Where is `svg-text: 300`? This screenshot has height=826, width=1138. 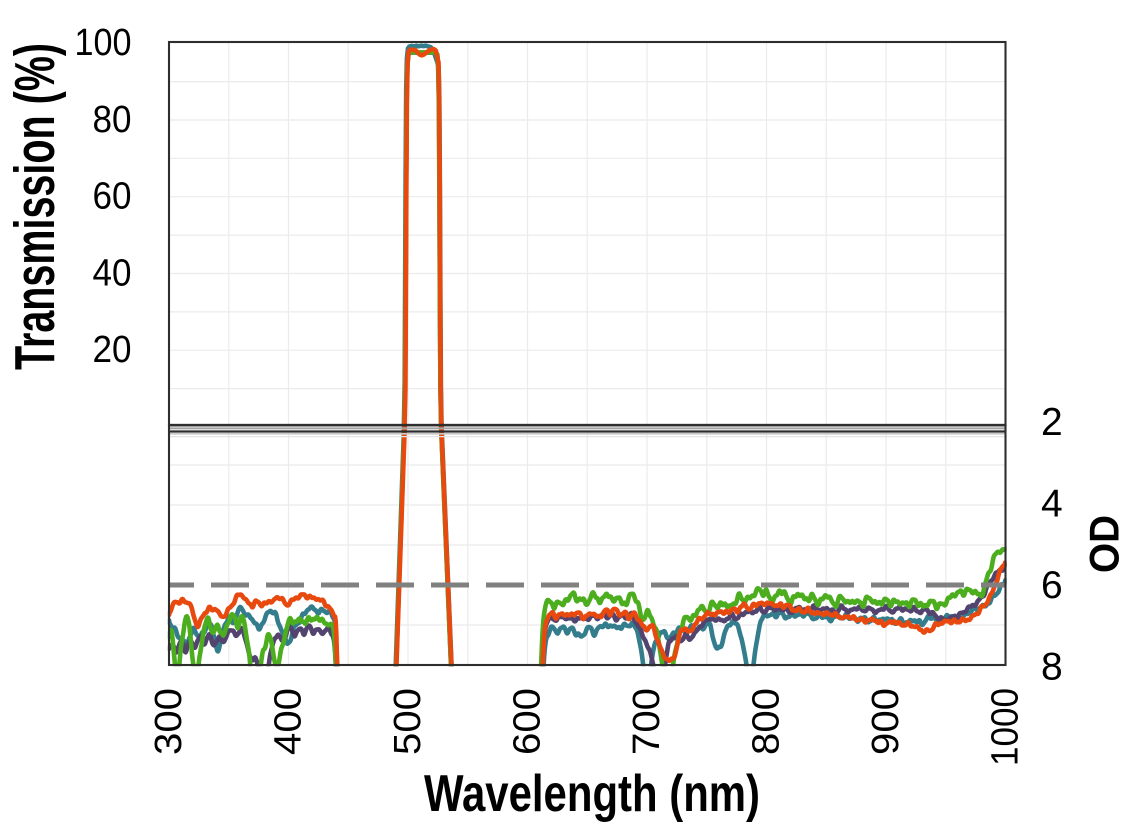 svg-text: 300 is located at coordinates (169, 721).